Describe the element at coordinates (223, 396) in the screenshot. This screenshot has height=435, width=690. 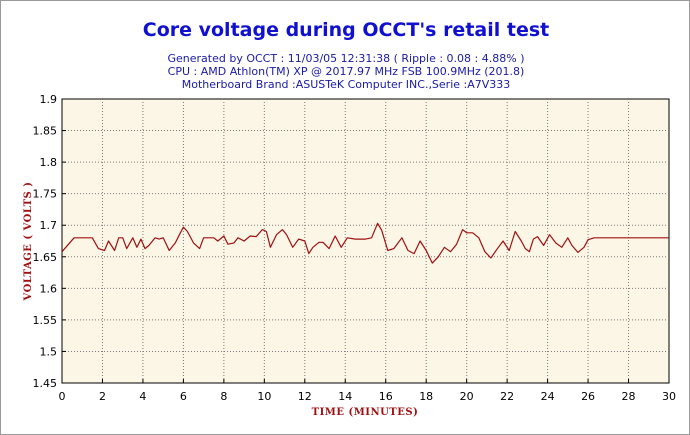
I see `x-tick-label: 8` at that location.